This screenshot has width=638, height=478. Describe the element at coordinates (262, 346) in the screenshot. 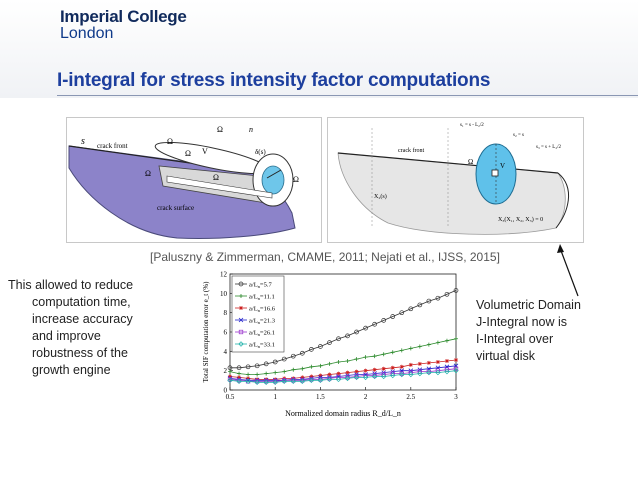

I see `legend-label: a/Ln=33.1` at that location.